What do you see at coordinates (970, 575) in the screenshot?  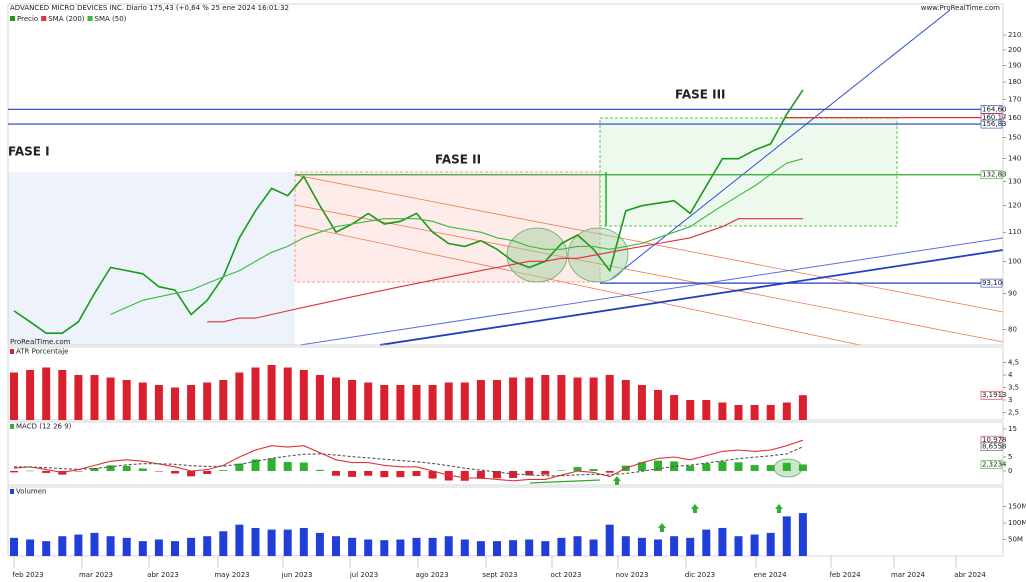 I see `x-tick-label: abr 2024` at bounding box center [970, 575].